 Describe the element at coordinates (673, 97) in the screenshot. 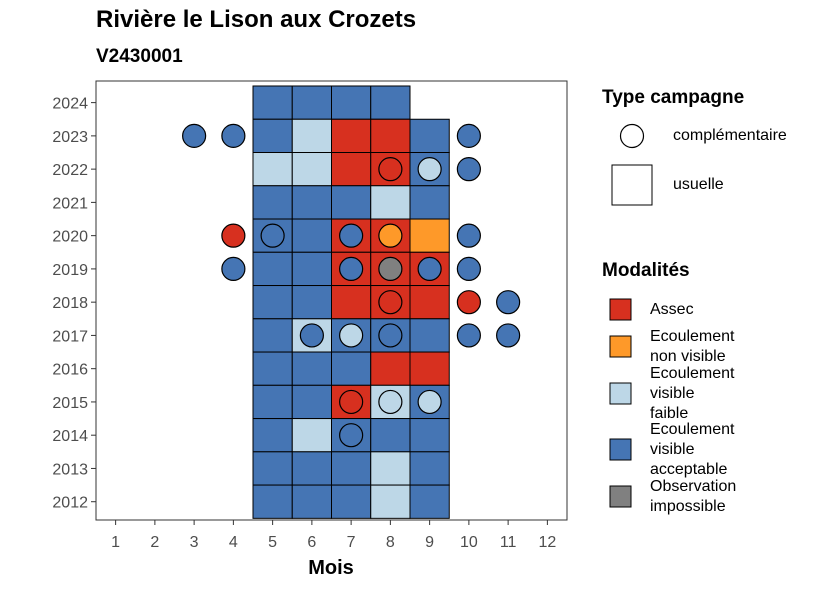

I see `legend-type-title: Type campagne` at that location.